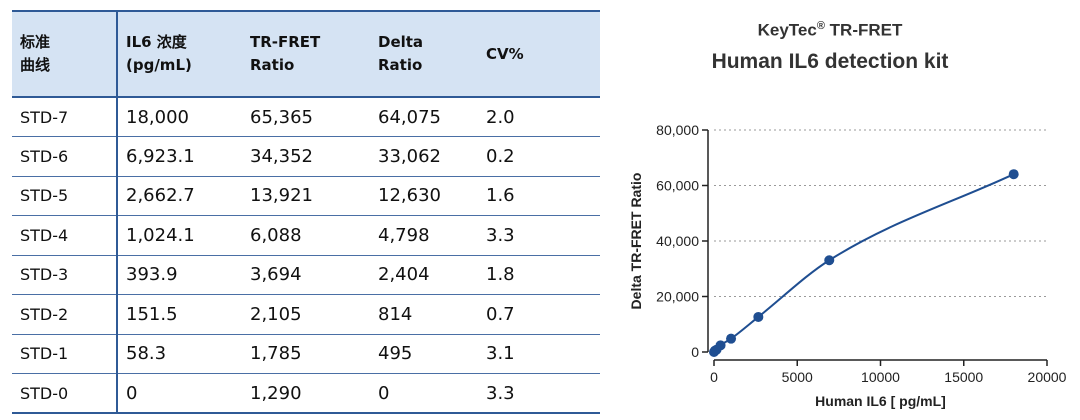  What do you see at coordinates (500, 354) in the screenshot?
I see `cell-cv: 3.1` at bounding box center [500, 354].